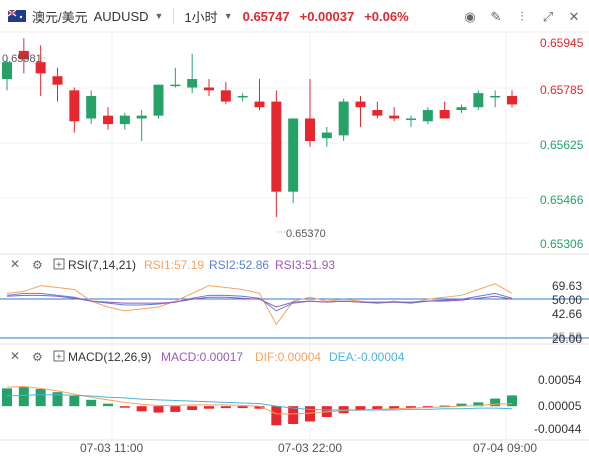 This screenshot has height=463, width=589. What do you see at coordinates (174, 265) in the screenshot?
I see `rsi1-value: RSI1:57.19` at bounding box center [174, 265].